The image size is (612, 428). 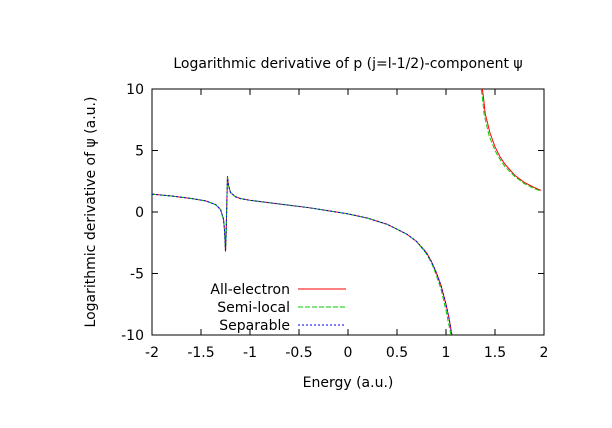 What do you see at coordinates (254, 326) in the screenshot?
I see `legend-label: Separable` at bounding box center [254, 326].